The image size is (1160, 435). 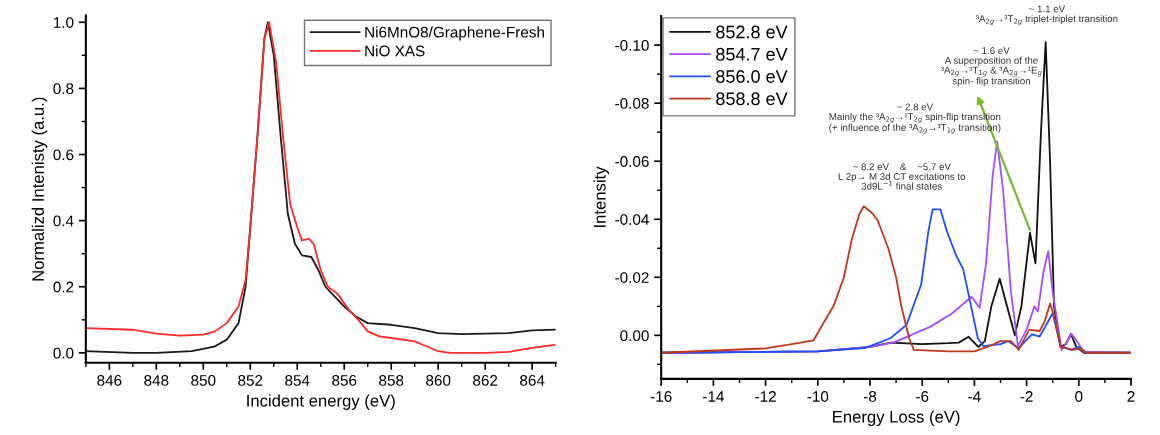 What do you see at coordinates (974, 396) in the screenshot?
I see `x-tick-label: -4` at bounding box center [974, 396].